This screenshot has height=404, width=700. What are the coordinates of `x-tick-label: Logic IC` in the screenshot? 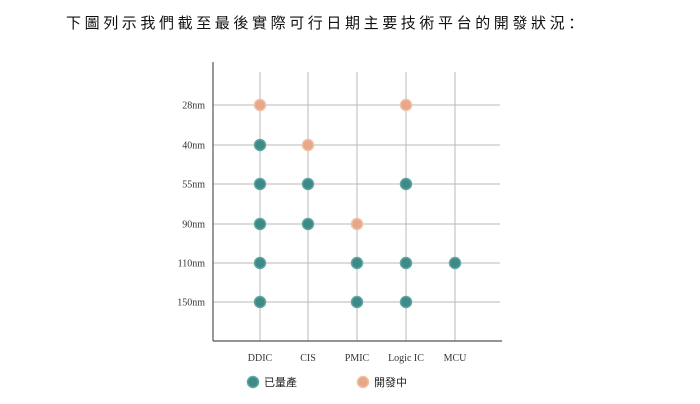 It's located at (406, 358).